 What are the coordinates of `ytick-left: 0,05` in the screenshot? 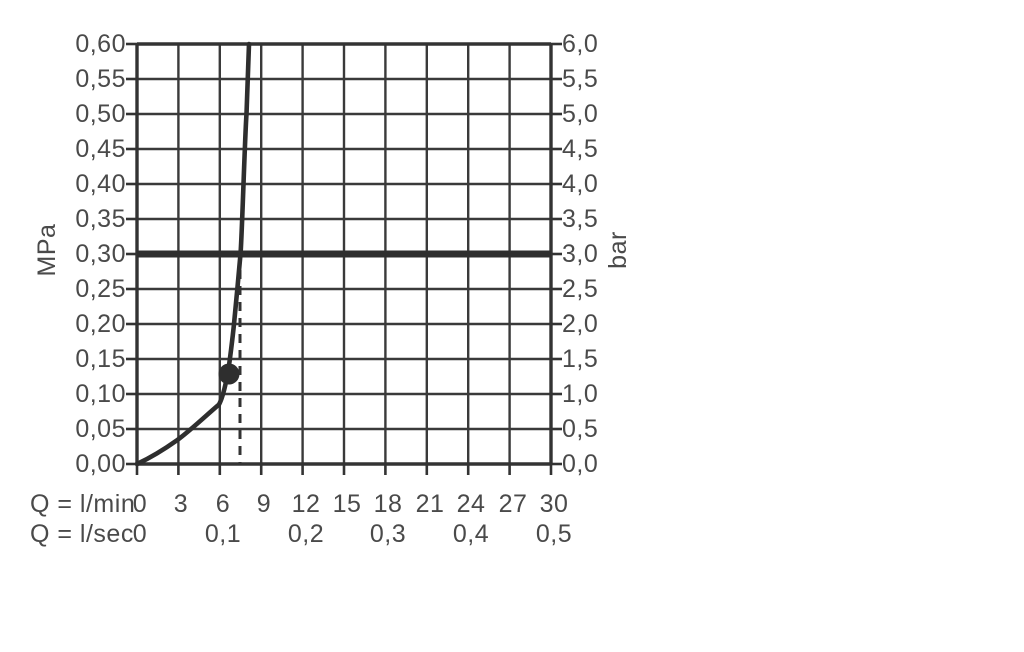 It's located at (100, 429).